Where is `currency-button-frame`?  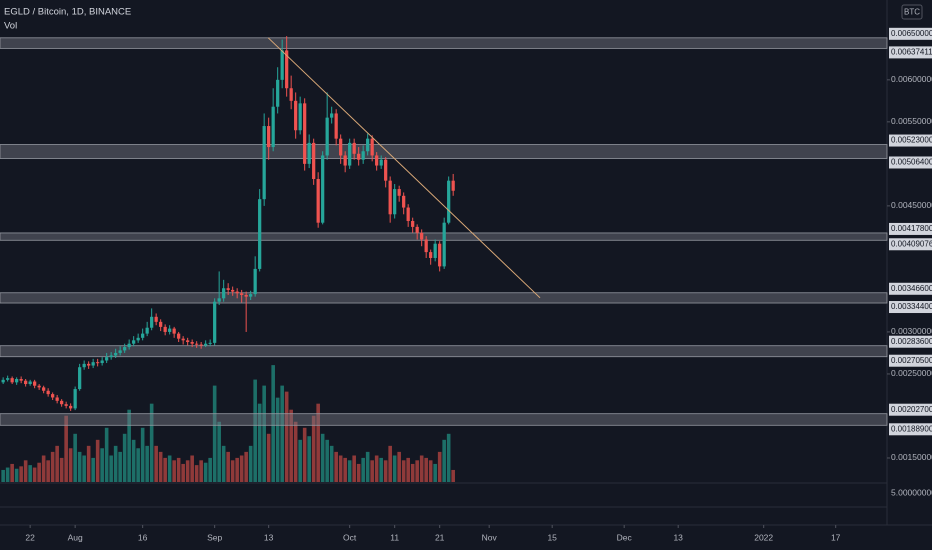 currency-button-frame is located at coordinates (912, 12).